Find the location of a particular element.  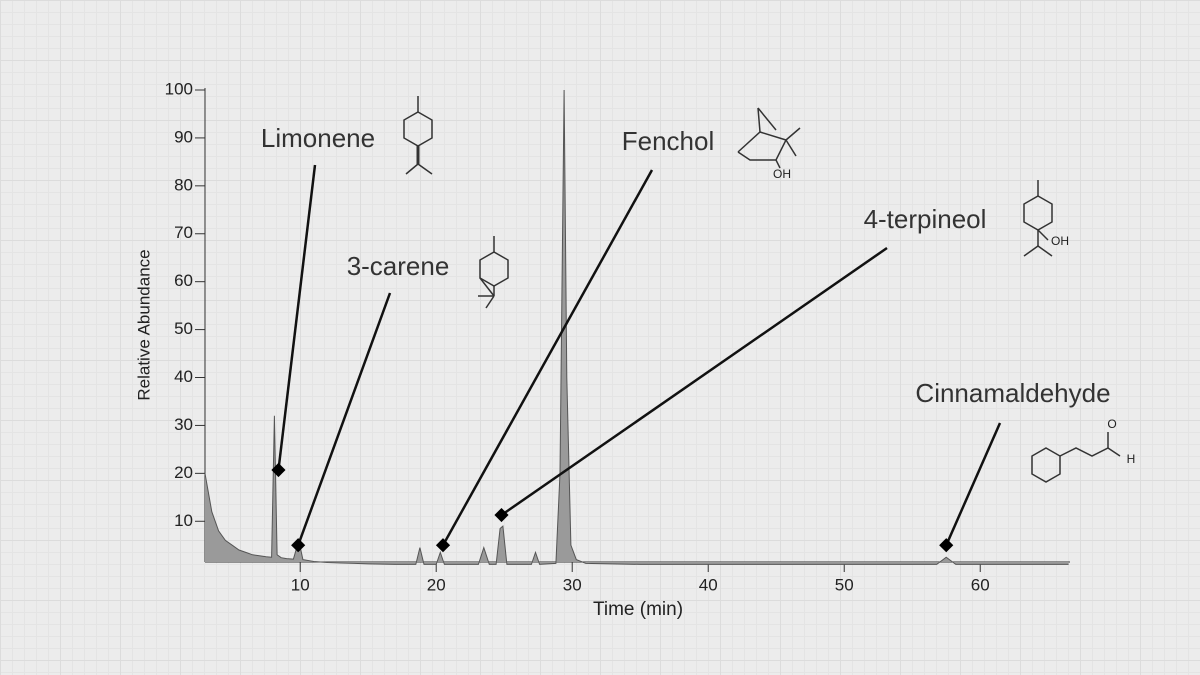

y-tick-label: 40 is located at coordinates (183, 376).